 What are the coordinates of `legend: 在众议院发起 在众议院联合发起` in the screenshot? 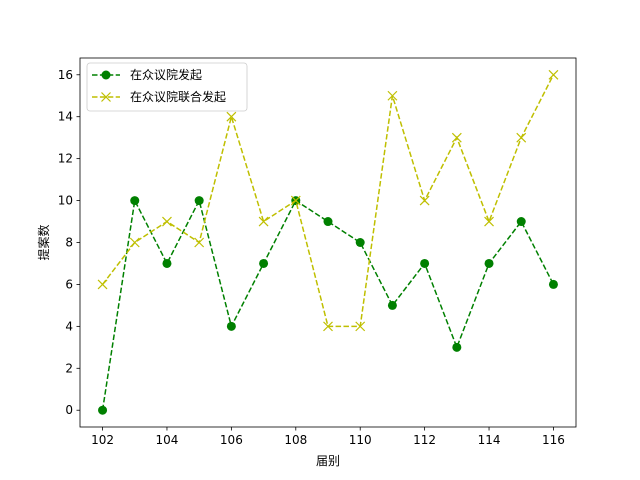 It's located at (167, 87).